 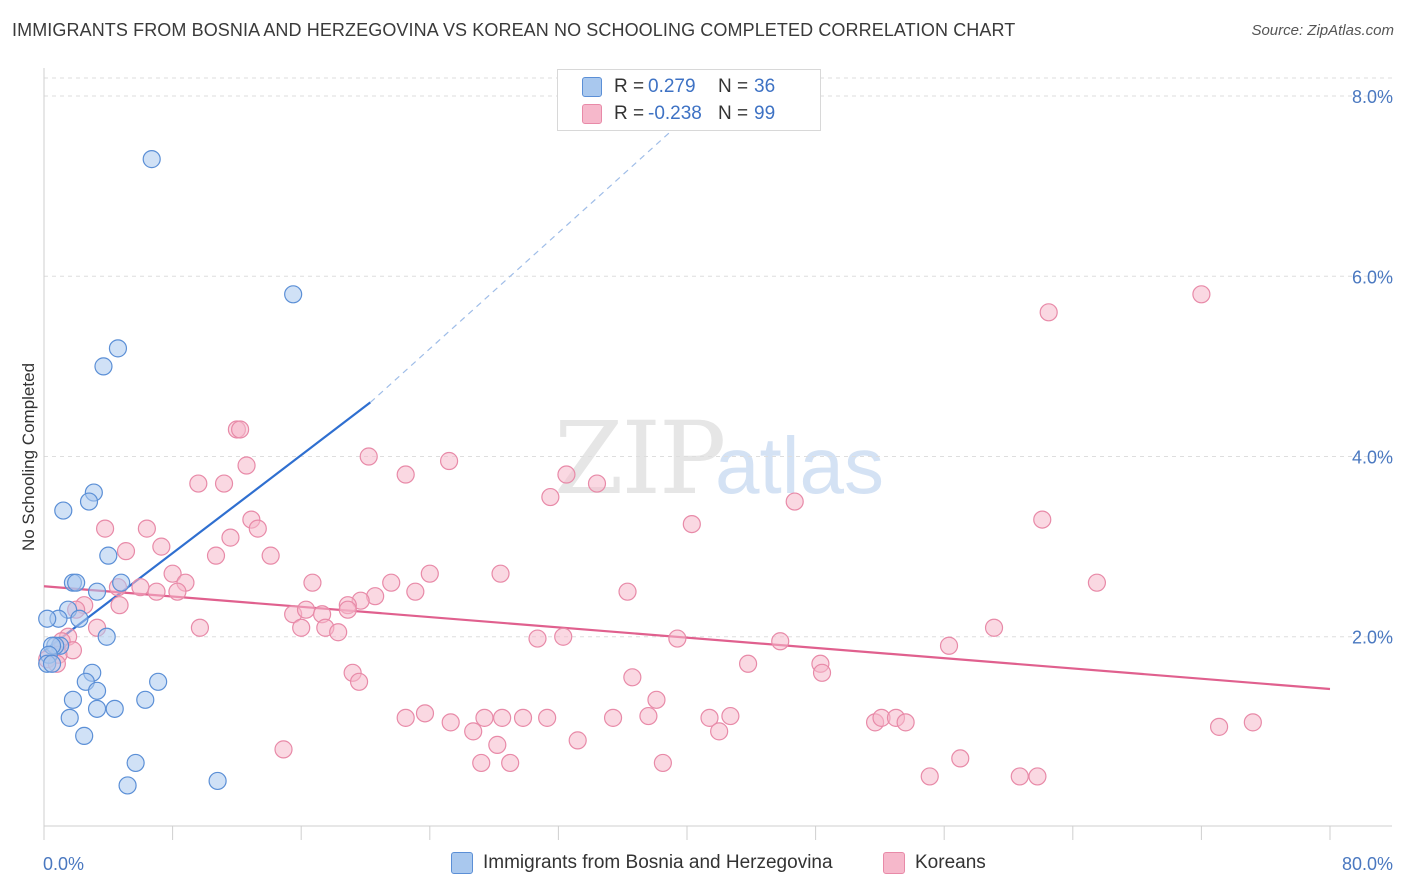 I want to click on legend-label-bosnia: Immigrants from Bosnia and Herzegovina, so click(x=658, y=862).